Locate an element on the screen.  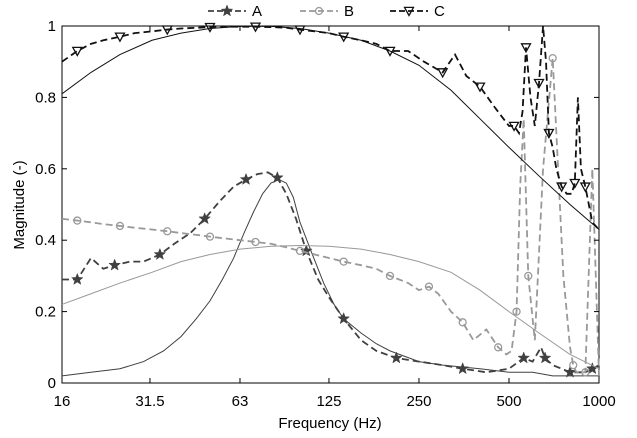
y-tick-label: 0.2 is located at coordinates (45, 312).